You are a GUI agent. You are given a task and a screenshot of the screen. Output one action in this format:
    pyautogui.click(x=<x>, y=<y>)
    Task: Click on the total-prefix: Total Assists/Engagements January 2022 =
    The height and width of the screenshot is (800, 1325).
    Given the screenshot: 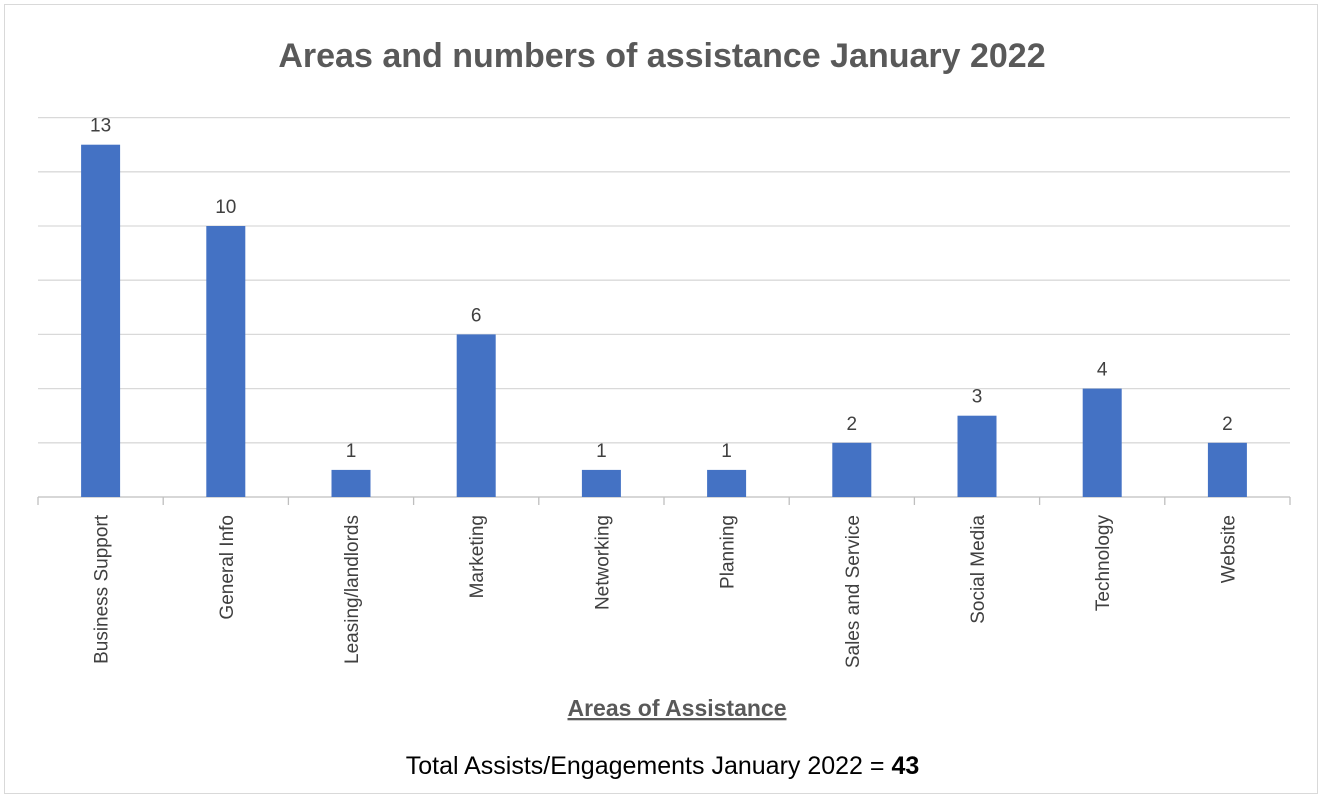 What is the action you would take?
    pyautogui.click(x=648, y=766)
    